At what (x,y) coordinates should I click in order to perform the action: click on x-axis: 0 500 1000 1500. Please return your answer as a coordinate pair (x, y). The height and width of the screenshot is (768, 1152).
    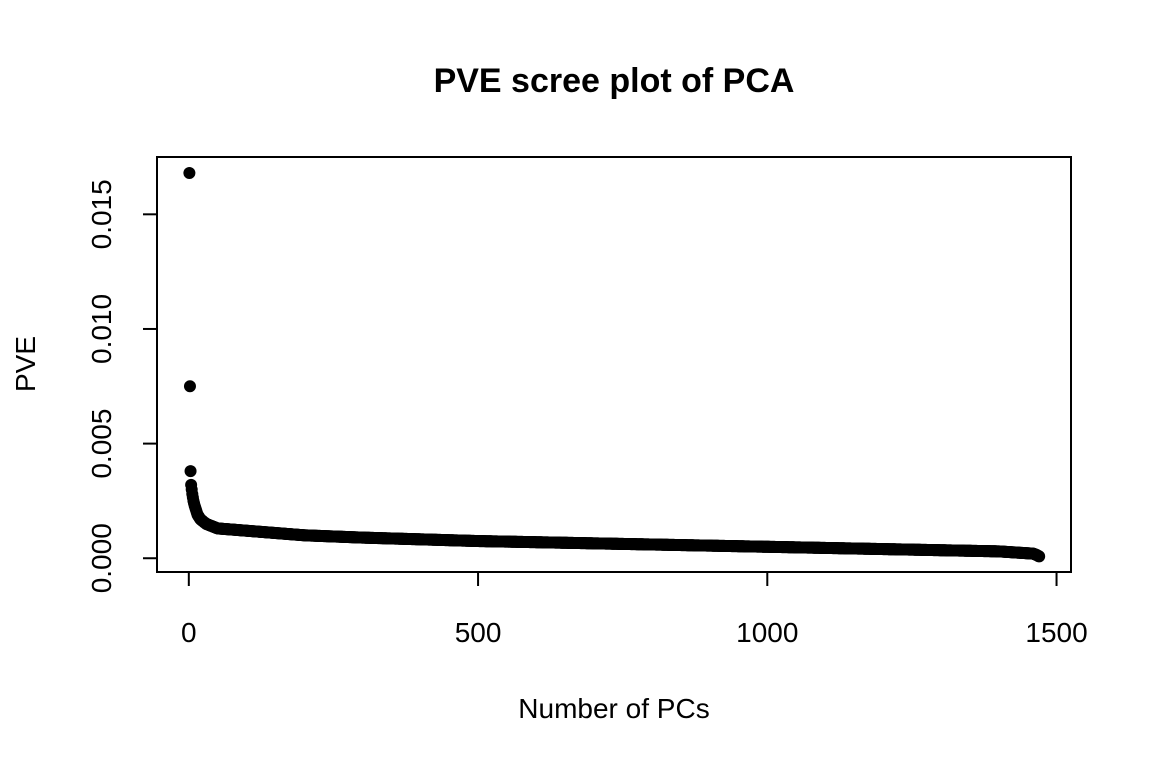
    Looking at the image, I should click on (634, 609).